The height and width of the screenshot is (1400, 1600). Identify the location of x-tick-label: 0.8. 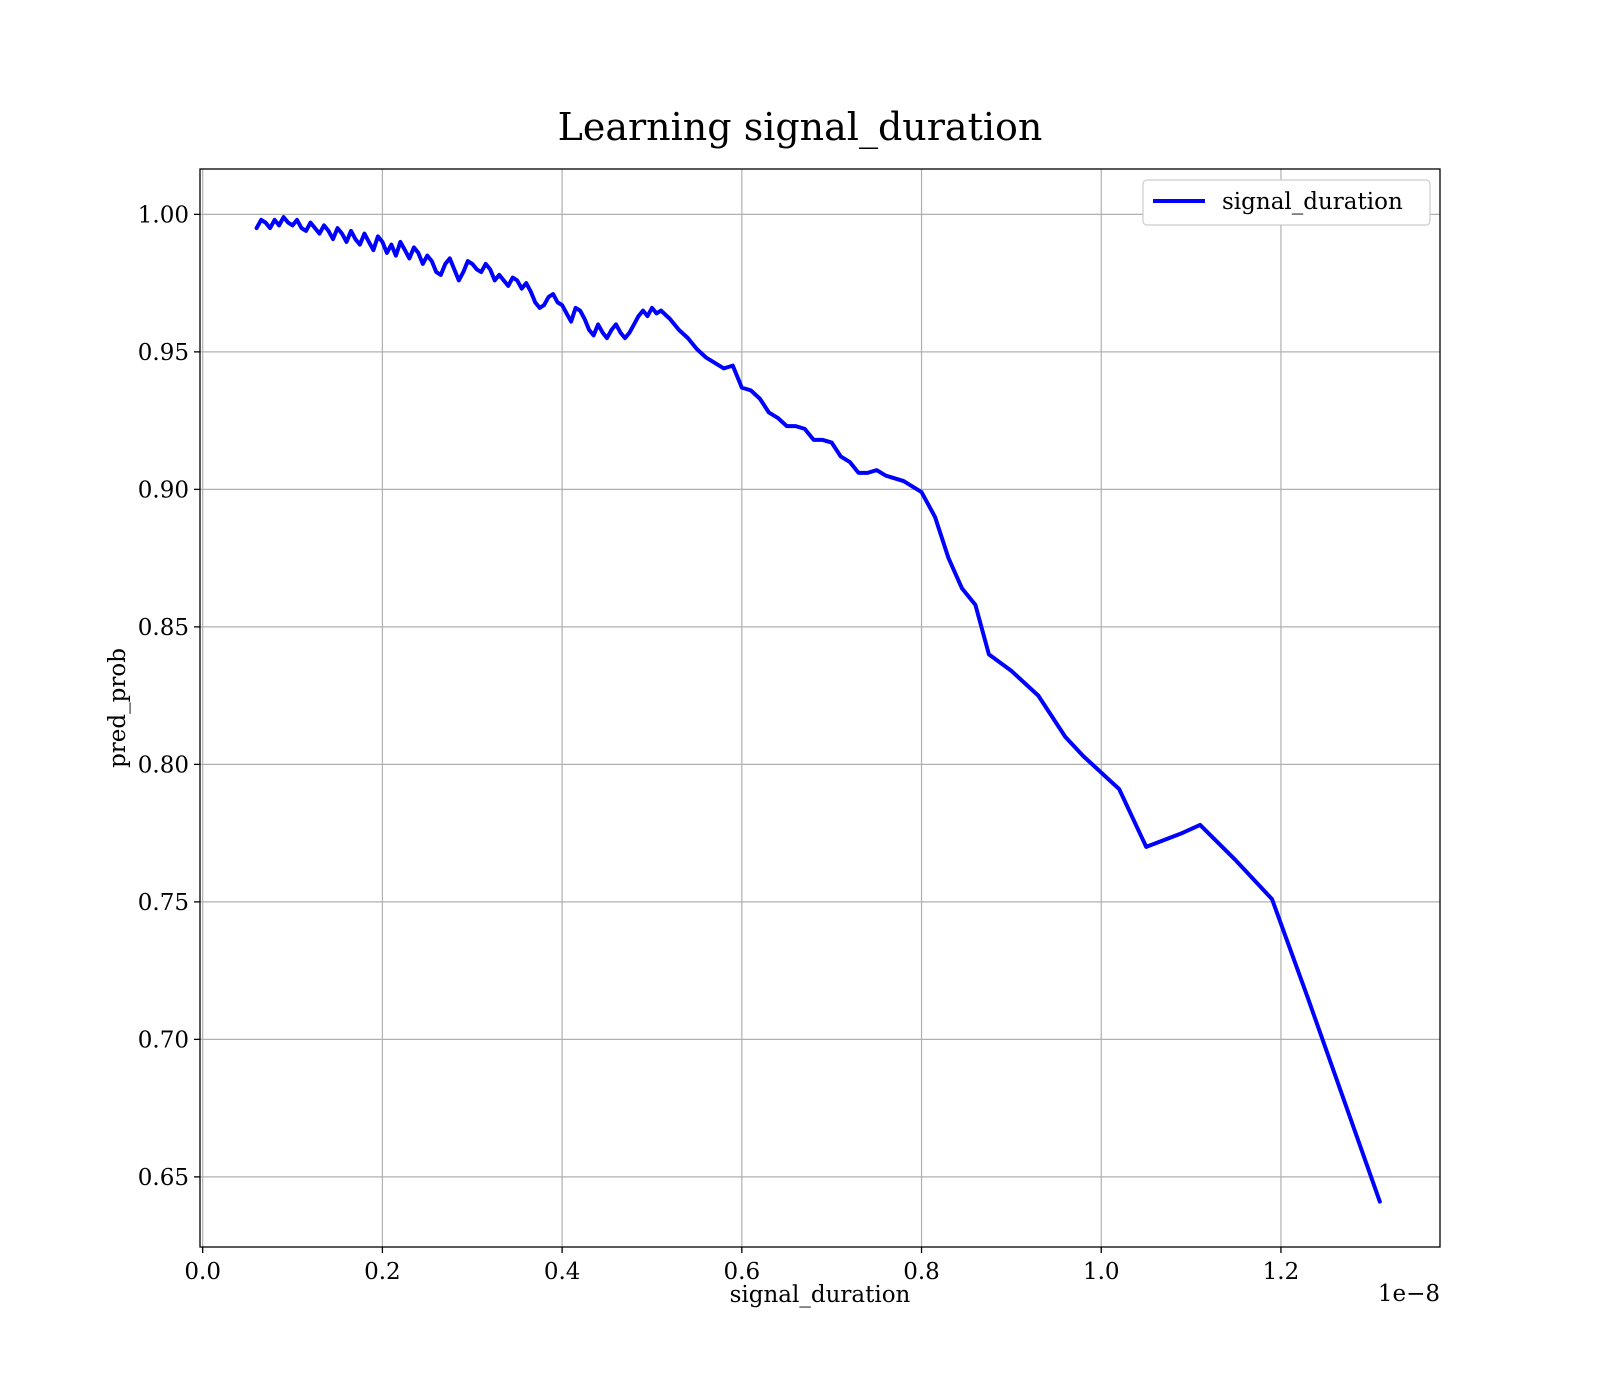
(921, 1272).